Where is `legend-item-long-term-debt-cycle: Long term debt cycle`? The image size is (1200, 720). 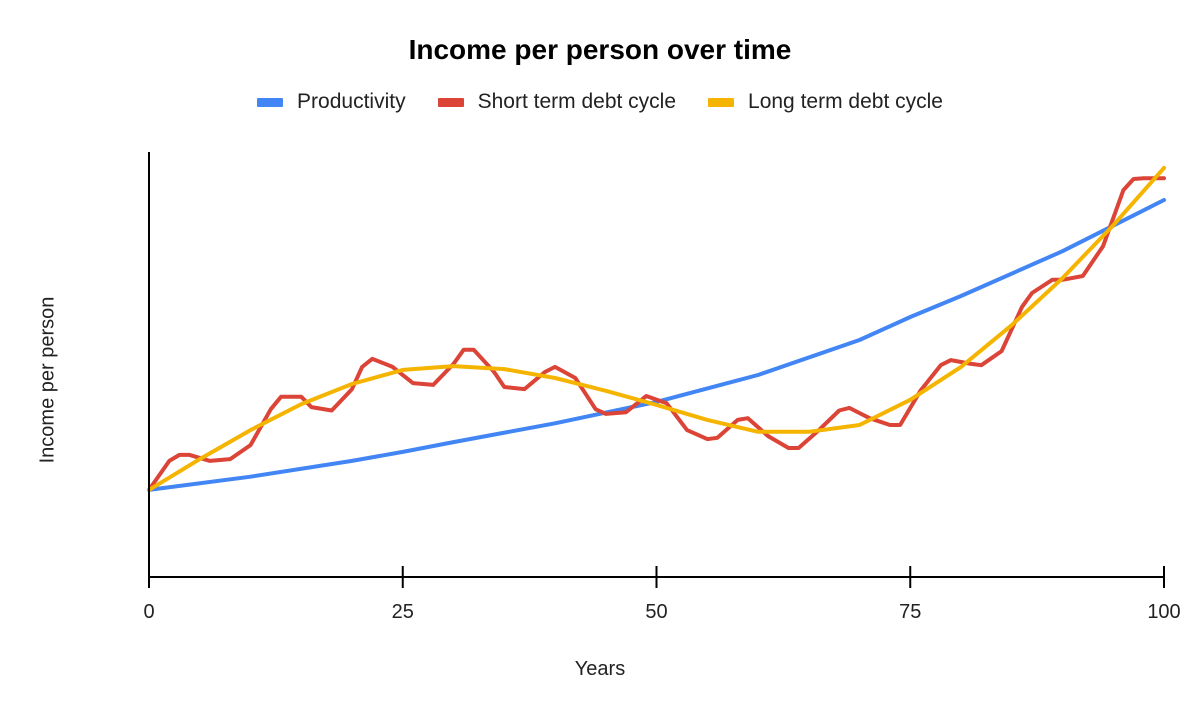 legend-item-long-term-debt-cycle: Long term debt cycle is located at coordinates (825, 102).